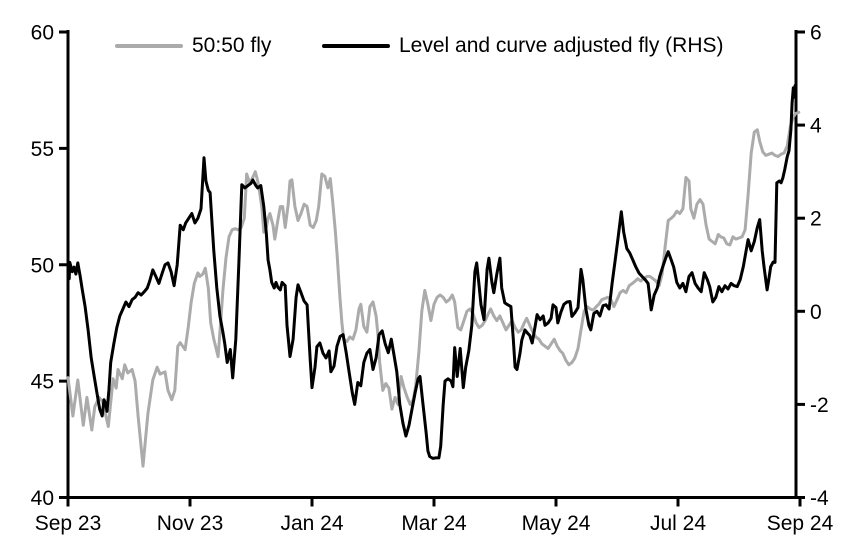  What do you see at coordinates (42, 498) in the screenshot?
I see `left-axis-tick-label: 40` at bounding box center [42, 498].